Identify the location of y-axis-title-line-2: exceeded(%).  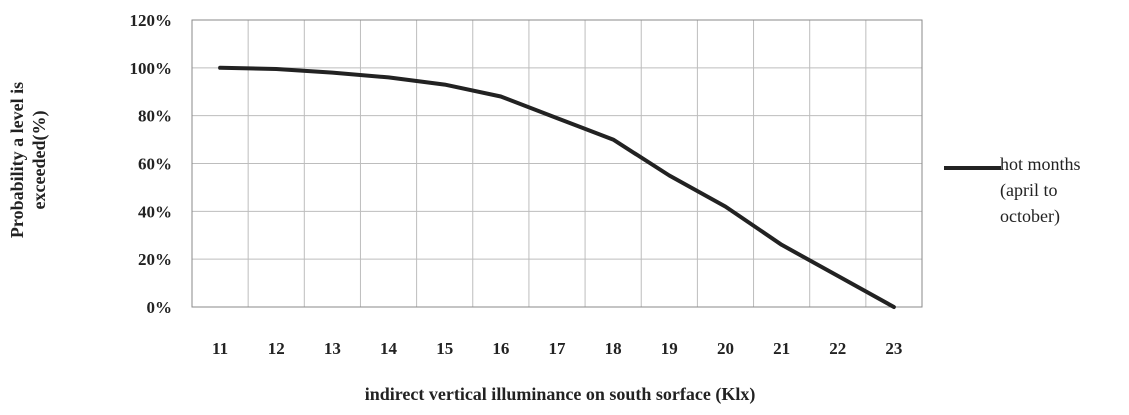
(39, 160).